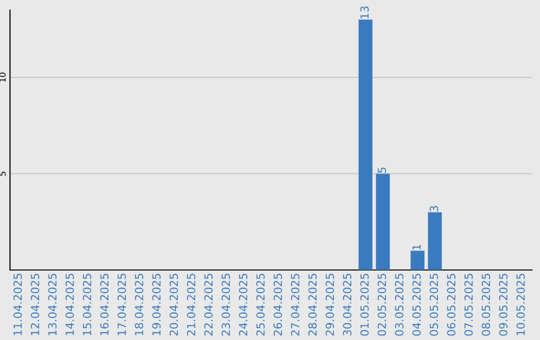 The height and width of the screenshot is (340, 540). Describe the element at coordinates (503, 305) in the screenshot. I see `x-tick-label: 09.05.2025` at that location.